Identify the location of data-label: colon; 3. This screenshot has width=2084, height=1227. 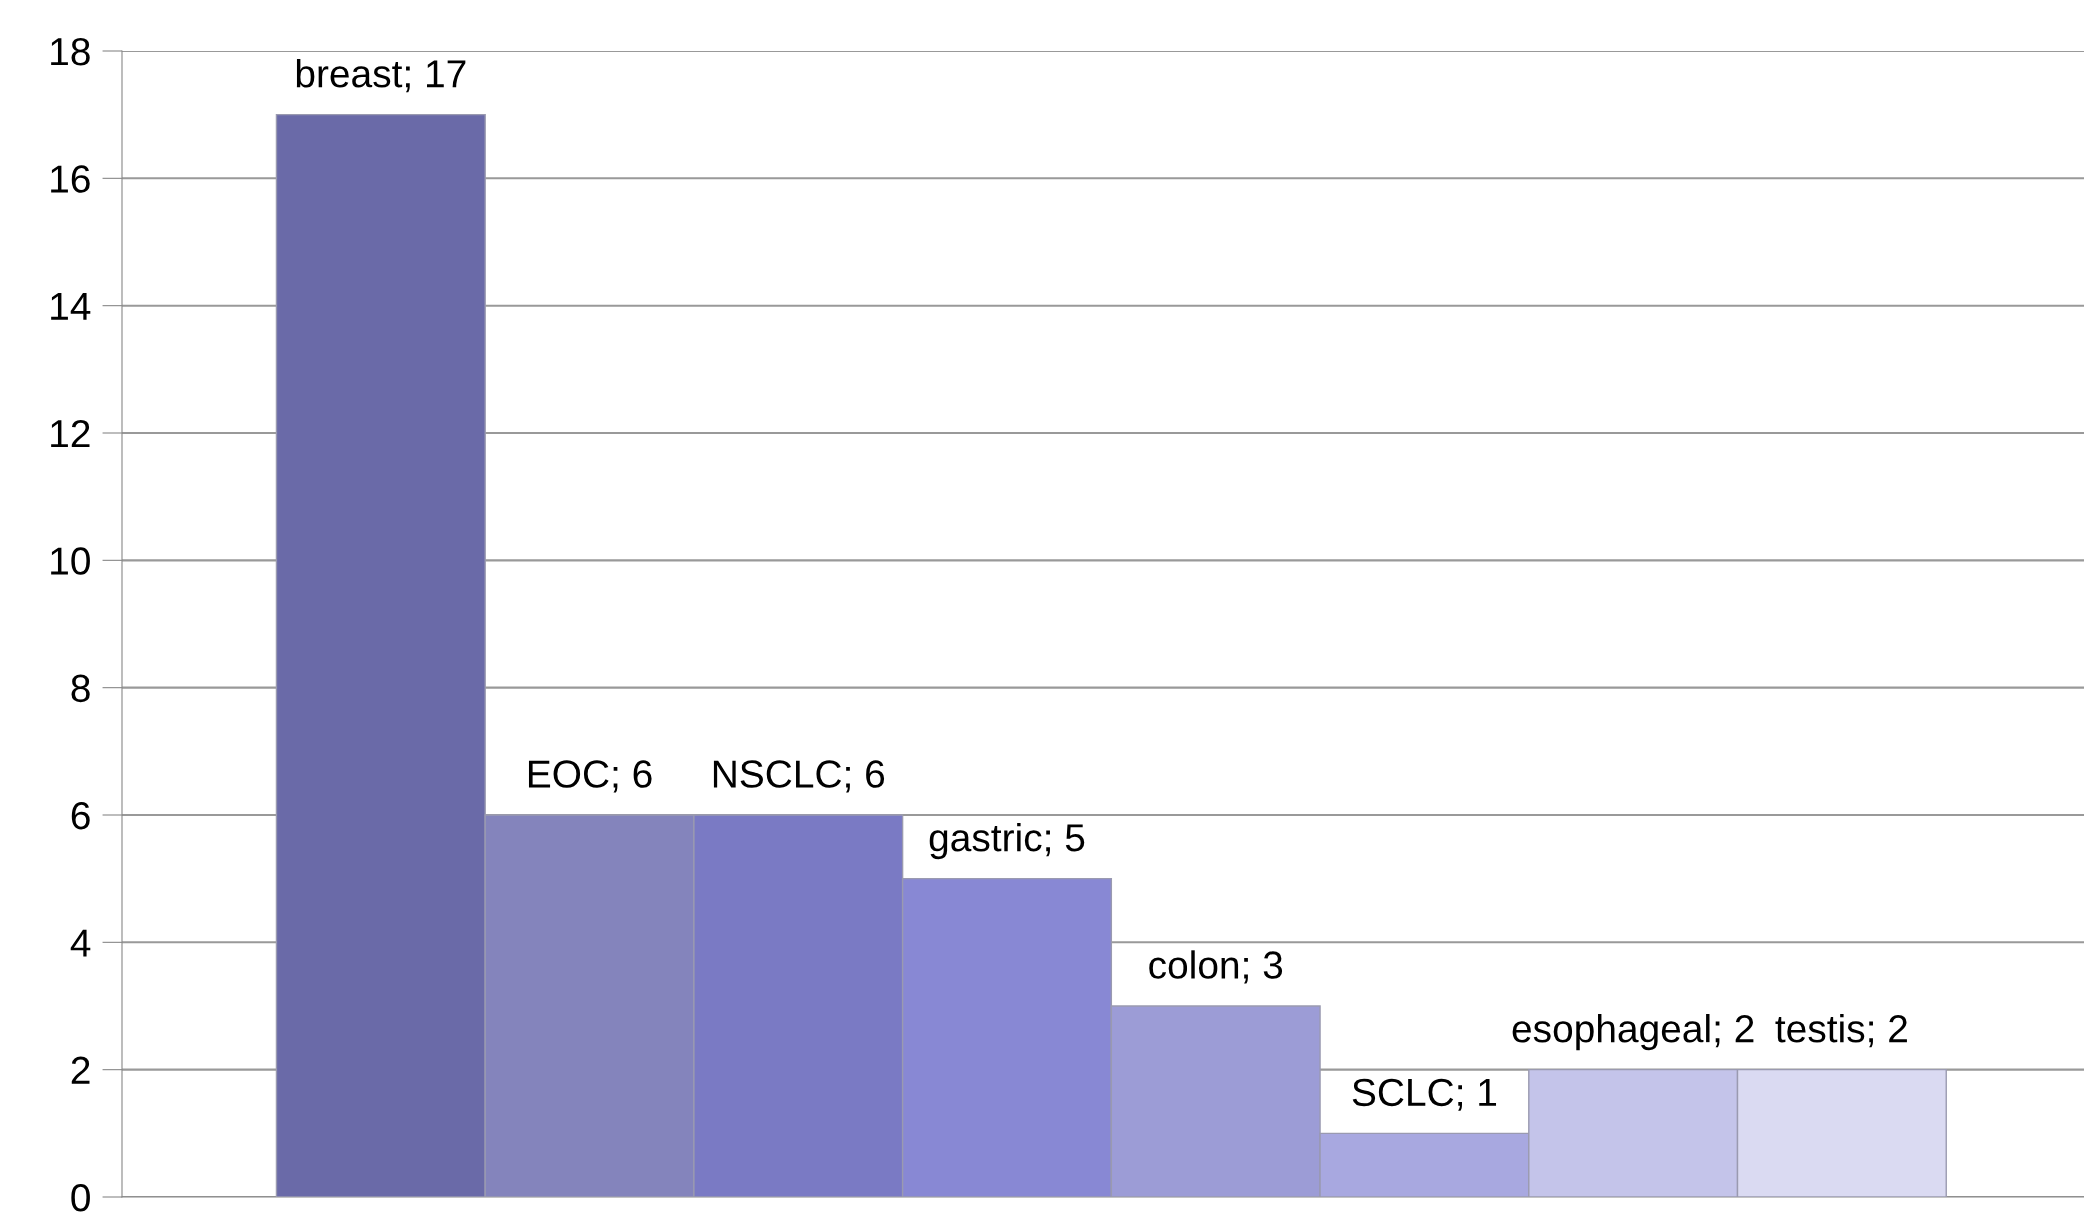
(1216, 967).